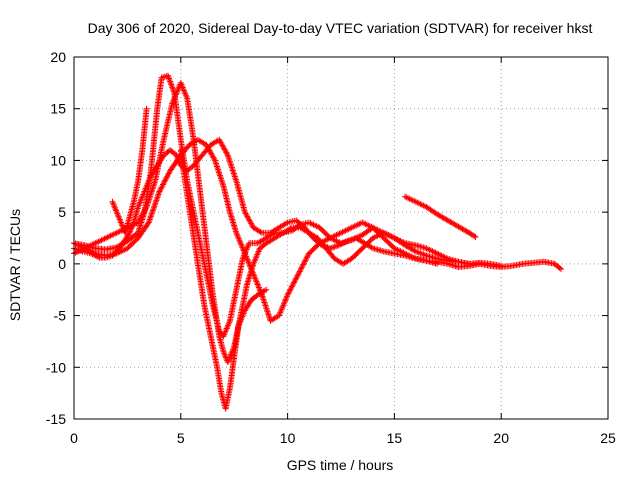 The width and height of the screenshot is (640, 485). I want to click on series-track-f, so click(440, 216).